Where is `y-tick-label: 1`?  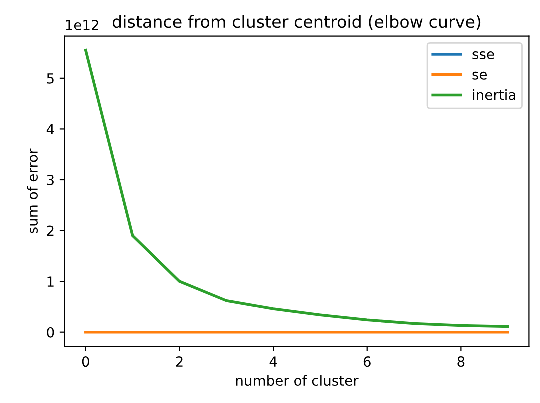 y-tick-label: 1 is located at coordinates (51, 281).